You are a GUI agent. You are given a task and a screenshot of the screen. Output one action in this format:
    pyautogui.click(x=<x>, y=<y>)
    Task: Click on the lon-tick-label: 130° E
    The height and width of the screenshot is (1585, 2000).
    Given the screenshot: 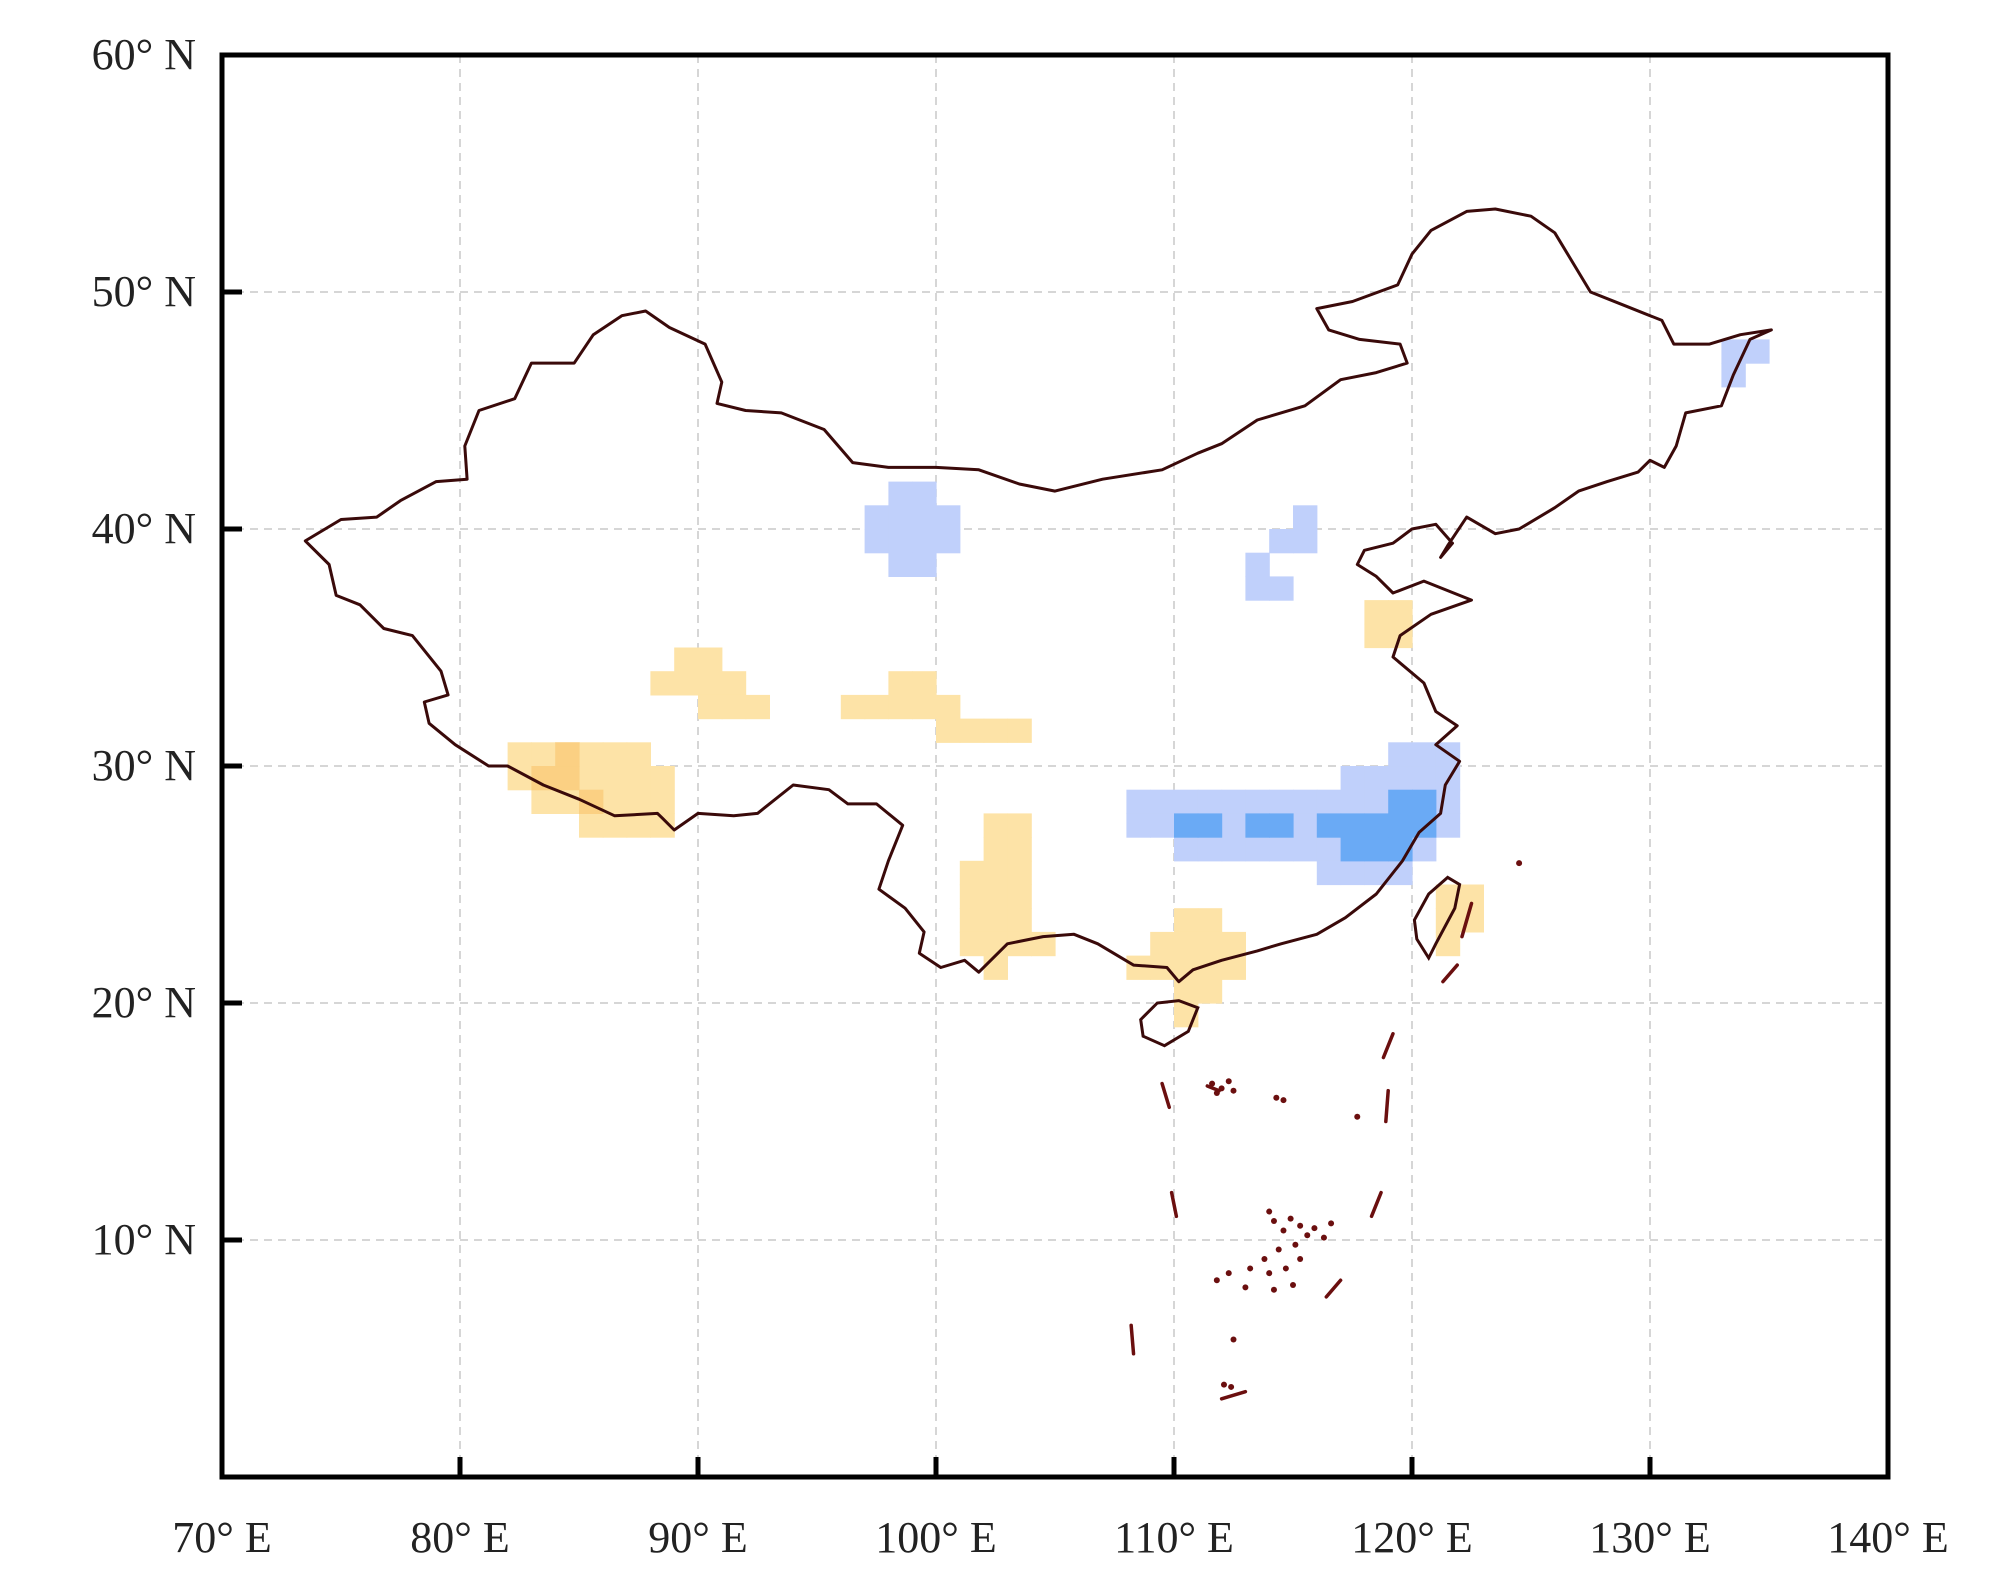 What is the action you would take?
    pyautogui.click(x=1649, y=1537)
    